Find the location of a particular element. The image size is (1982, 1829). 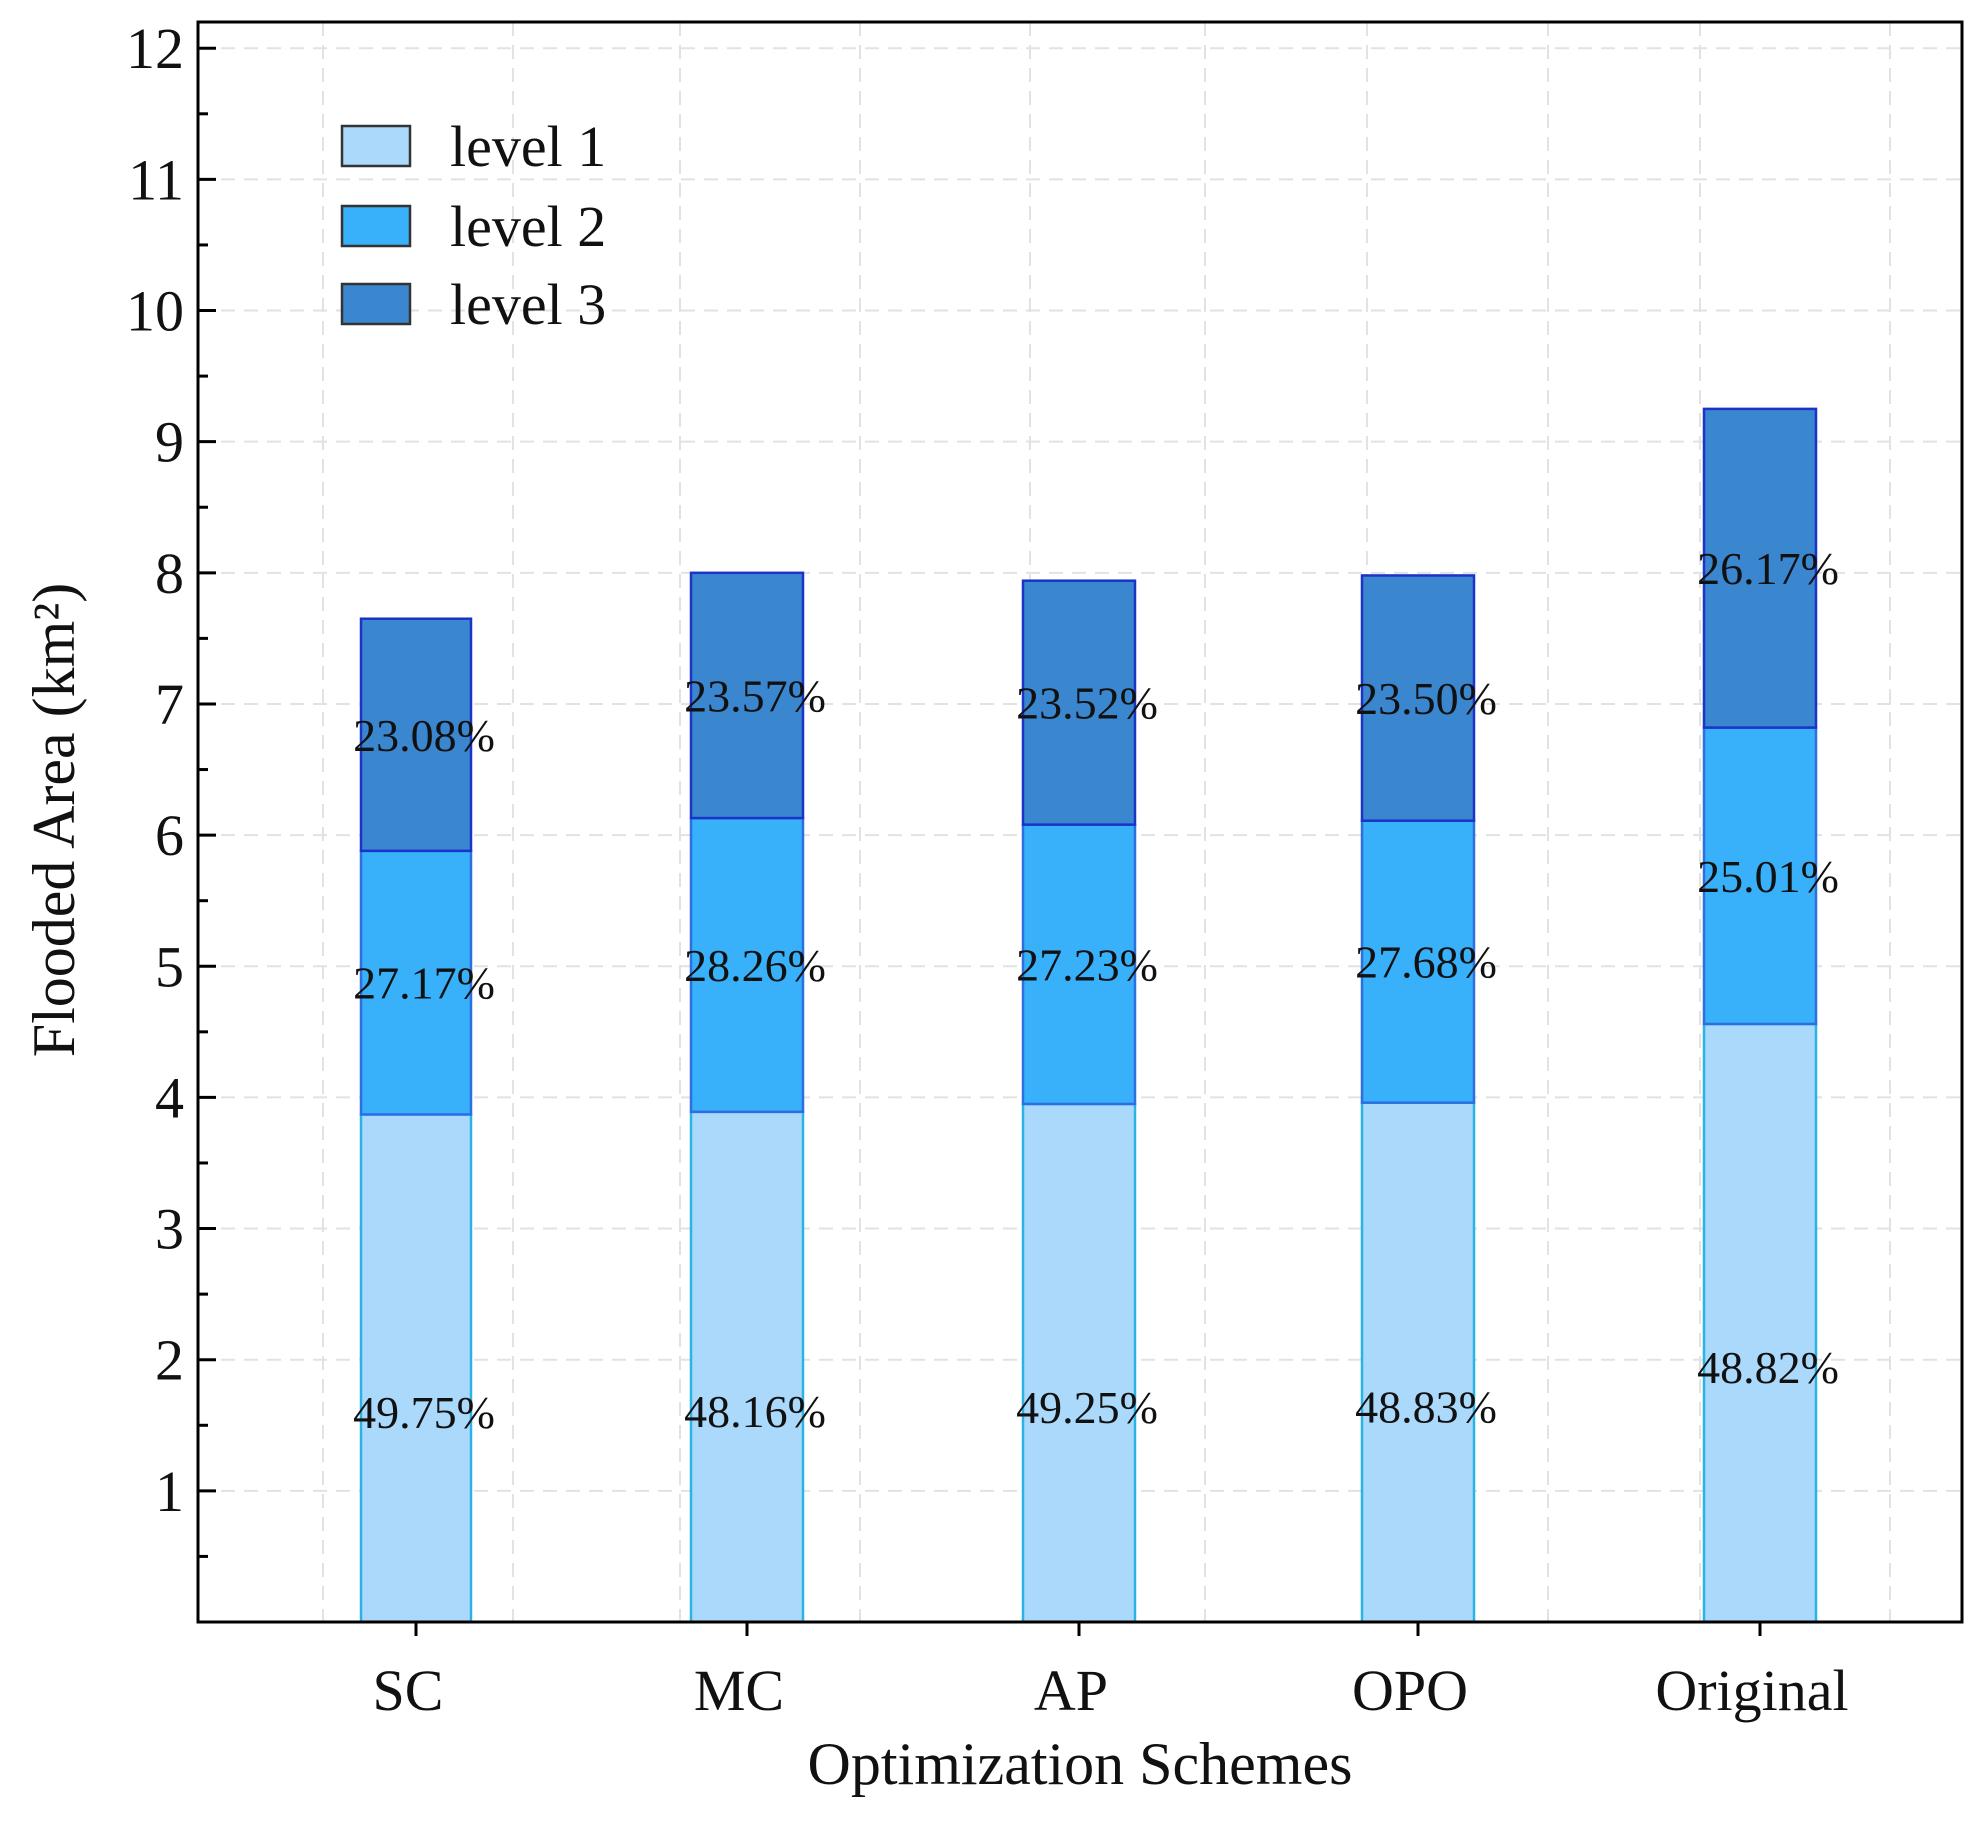

y-tick-label: 7 is located at coordinates (169, 704).